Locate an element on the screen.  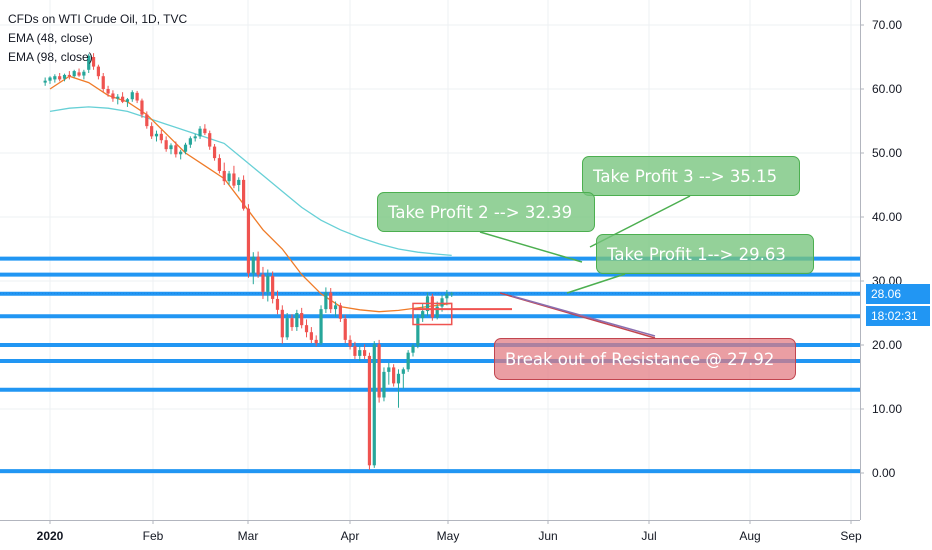
take-profit-2-label: Take Profit 2 --> 32.39 is located at coordinates (486, 212).